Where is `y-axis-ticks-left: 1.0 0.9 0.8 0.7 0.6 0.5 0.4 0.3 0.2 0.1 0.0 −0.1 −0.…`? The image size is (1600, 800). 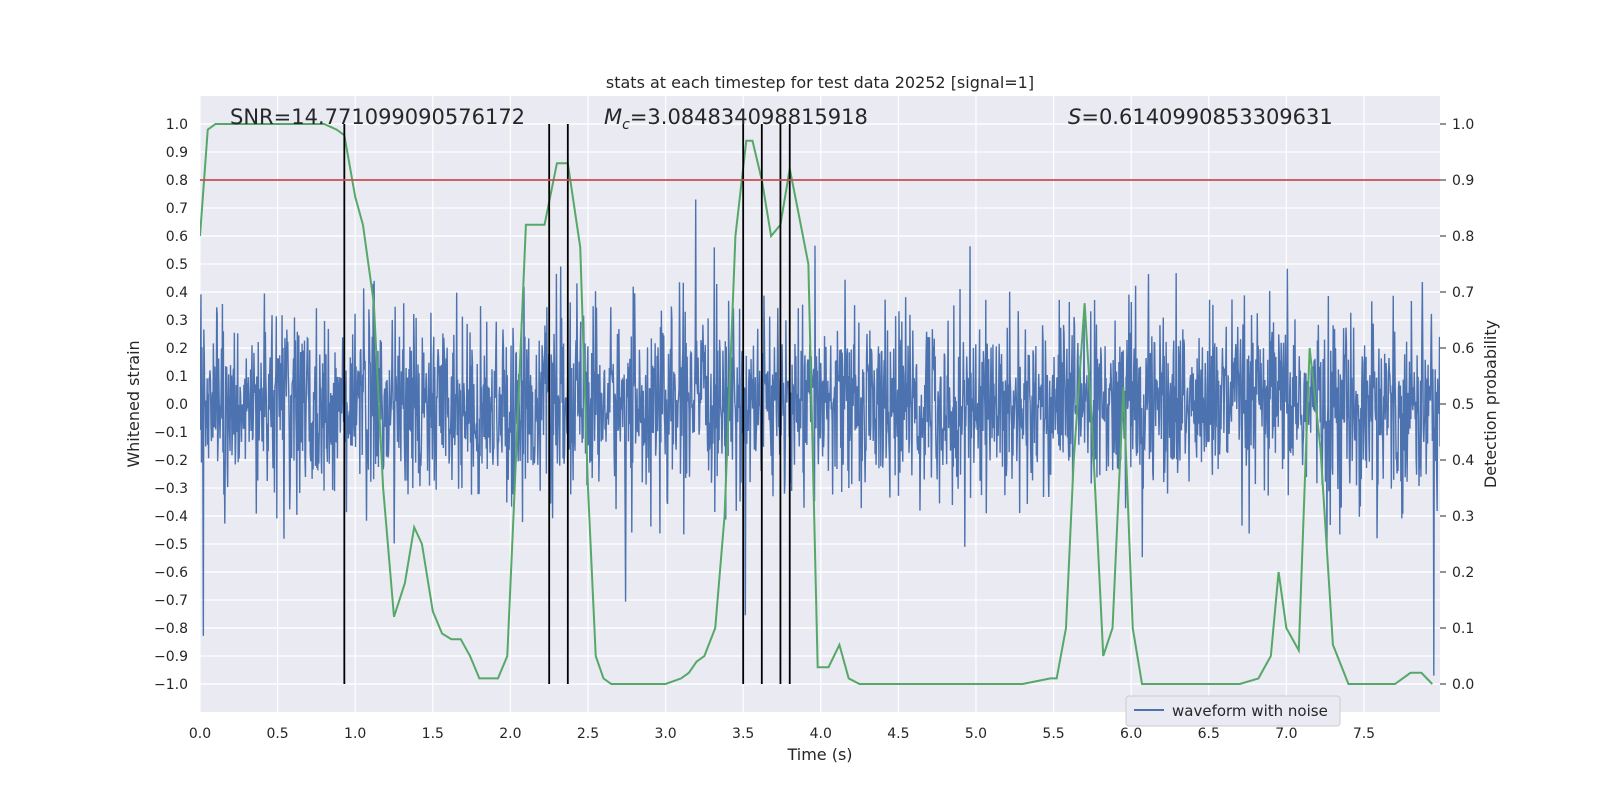 y-axis-ticks-left: 1.0 0.9 0.8 0.7 0.6 0.5 0.4 0.3 0.2 0.1 0.0 −0.1 −0.… is located at coordinates (171, 405).